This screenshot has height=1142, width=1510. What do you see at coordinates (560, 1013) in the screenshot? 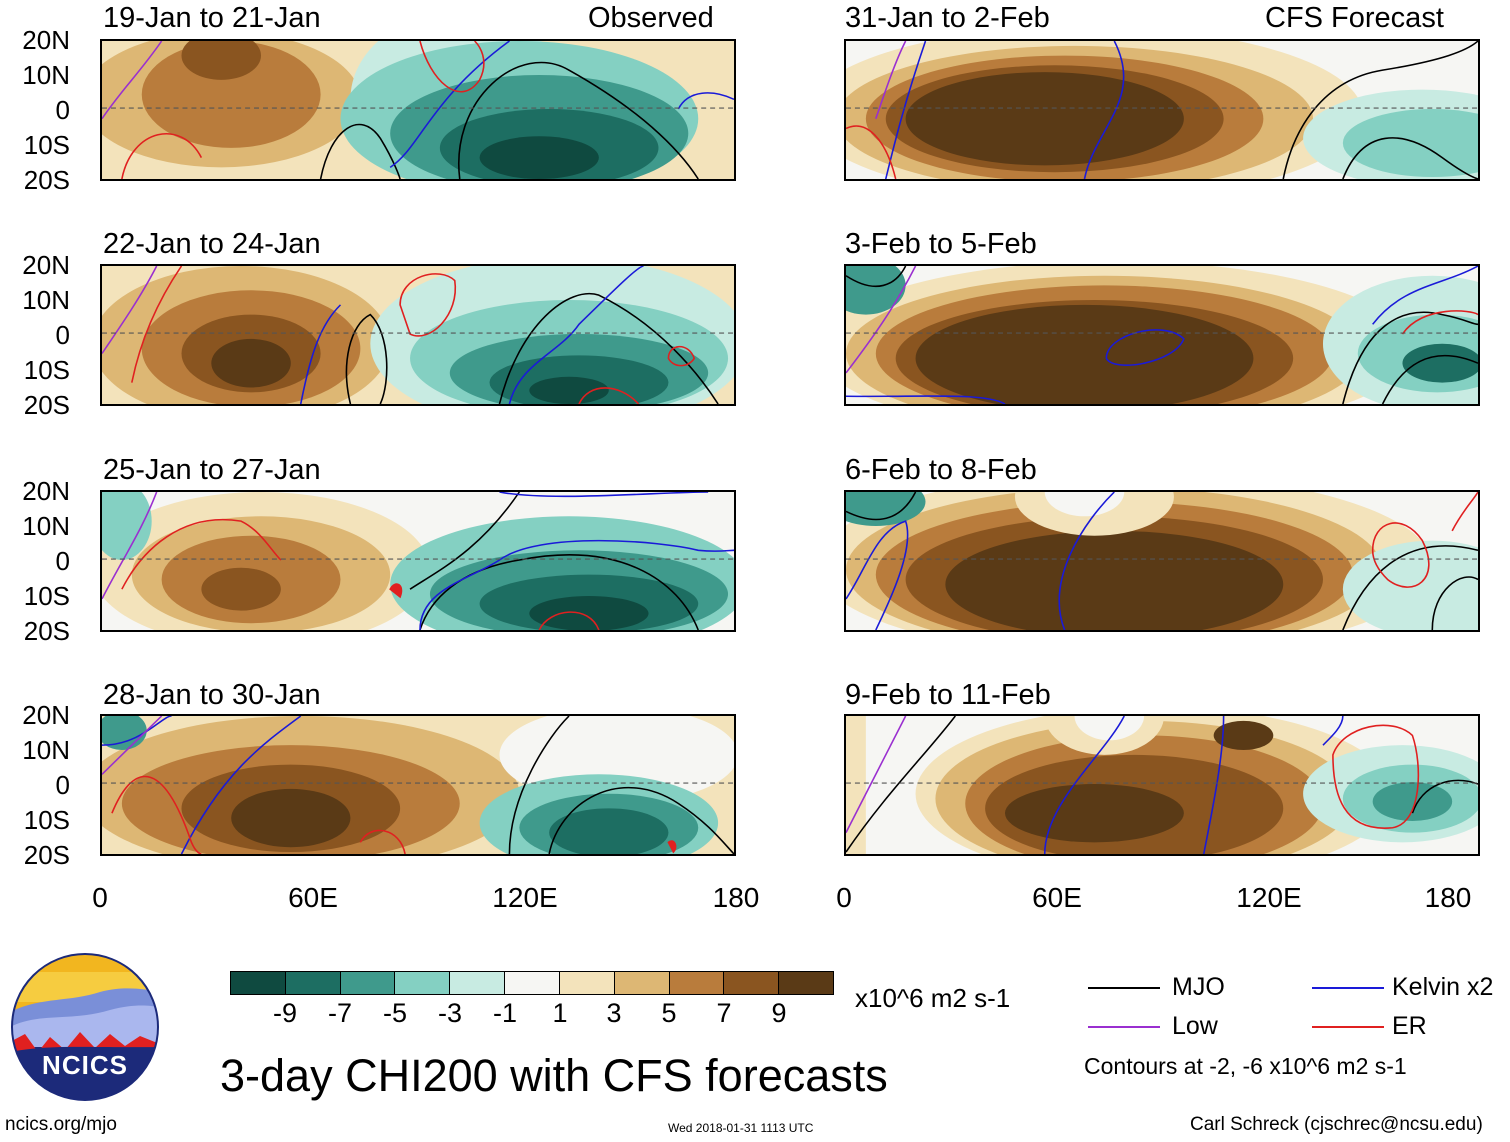
I see `colorbar-tick: 1` at bounding box center [560, 1013].